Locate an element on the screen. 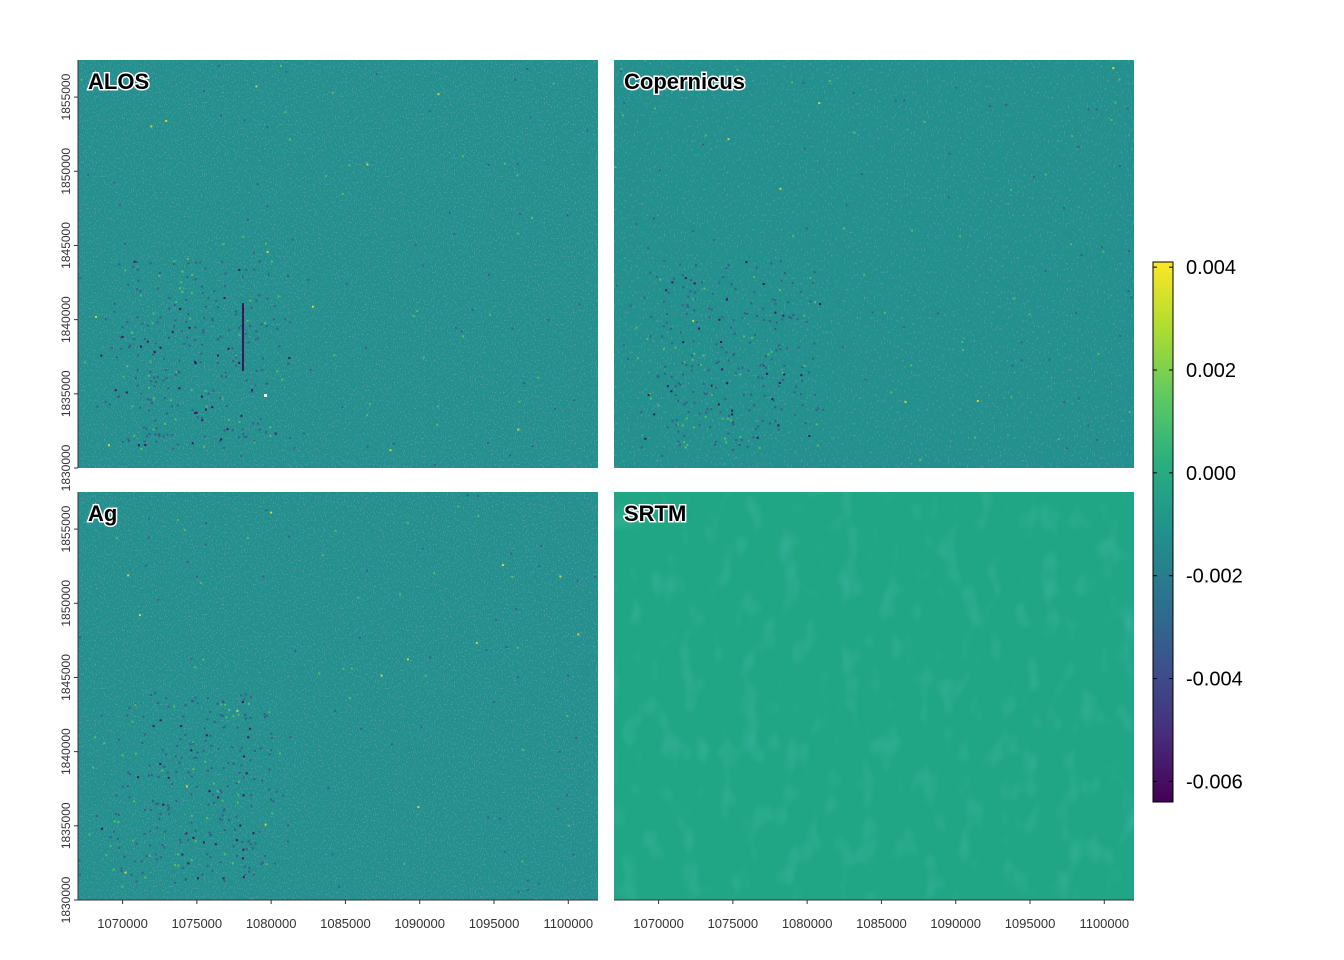  panel-label: Copernicus is located at coordinates (684, 81).